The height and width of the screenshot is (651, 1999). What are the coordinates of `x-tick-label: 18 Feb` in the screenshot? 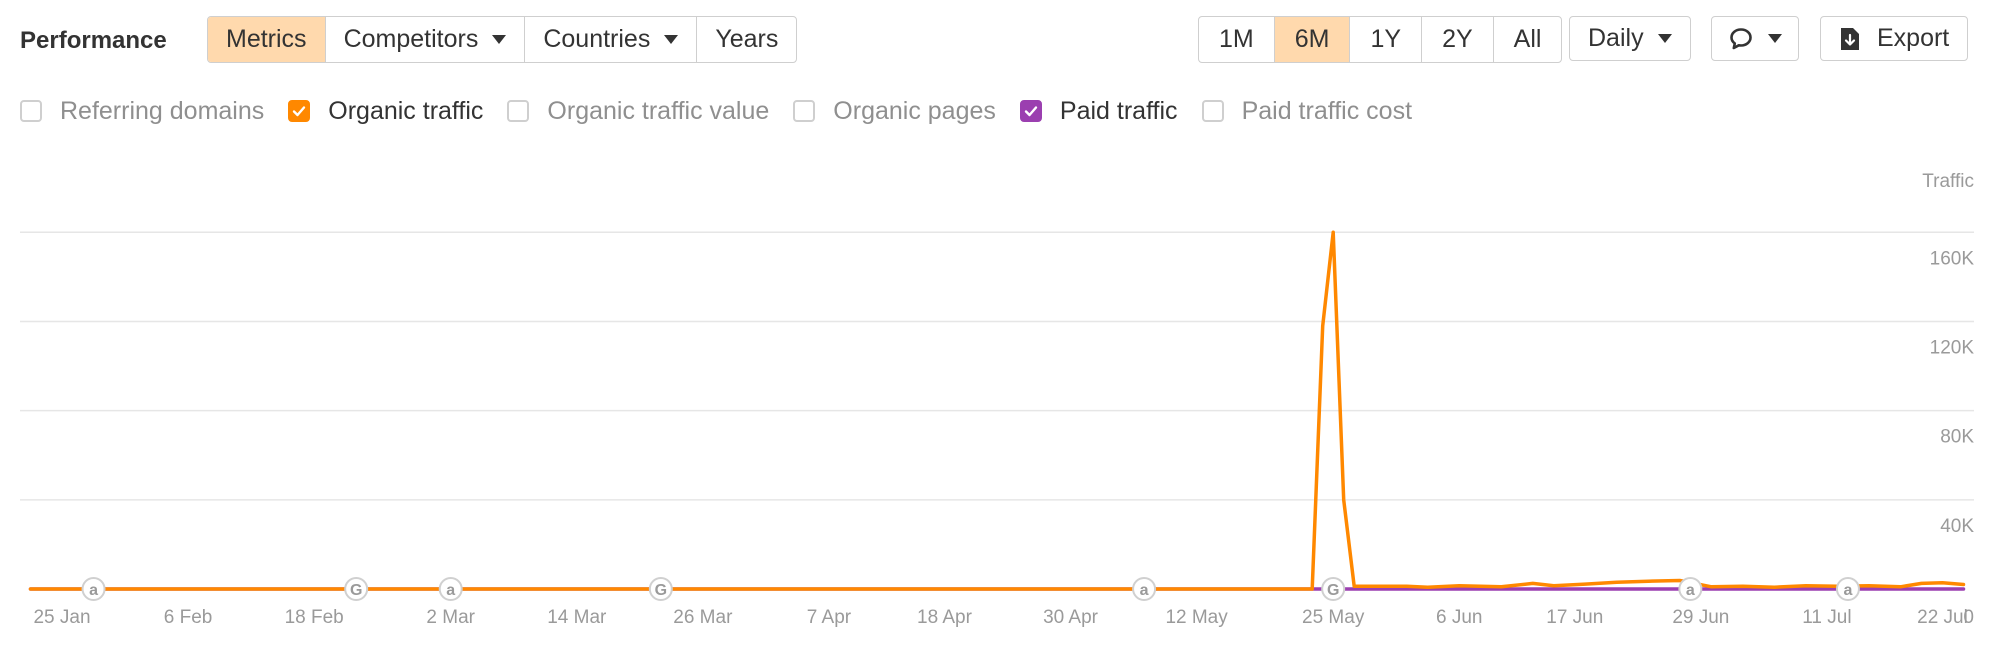 It's located at (314, 617).